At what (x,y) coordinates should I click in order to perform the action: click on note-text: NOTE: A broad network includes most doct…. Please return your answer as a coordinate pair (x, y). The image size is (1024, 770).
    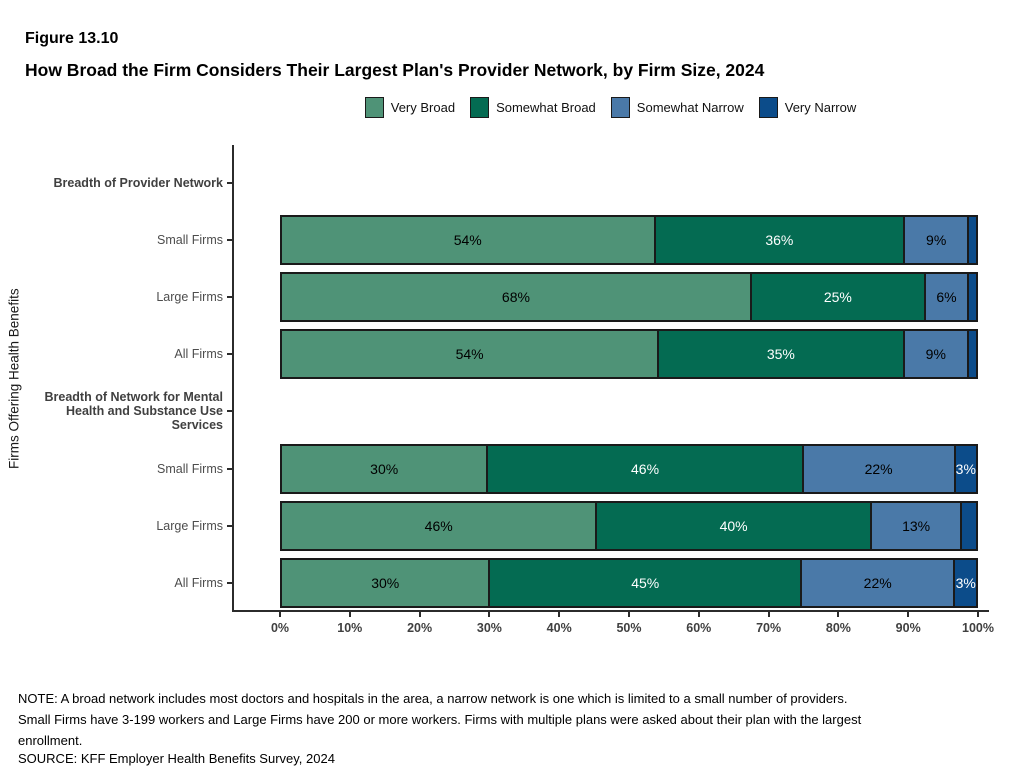
    Looking at the image, I should click on (518, 719).